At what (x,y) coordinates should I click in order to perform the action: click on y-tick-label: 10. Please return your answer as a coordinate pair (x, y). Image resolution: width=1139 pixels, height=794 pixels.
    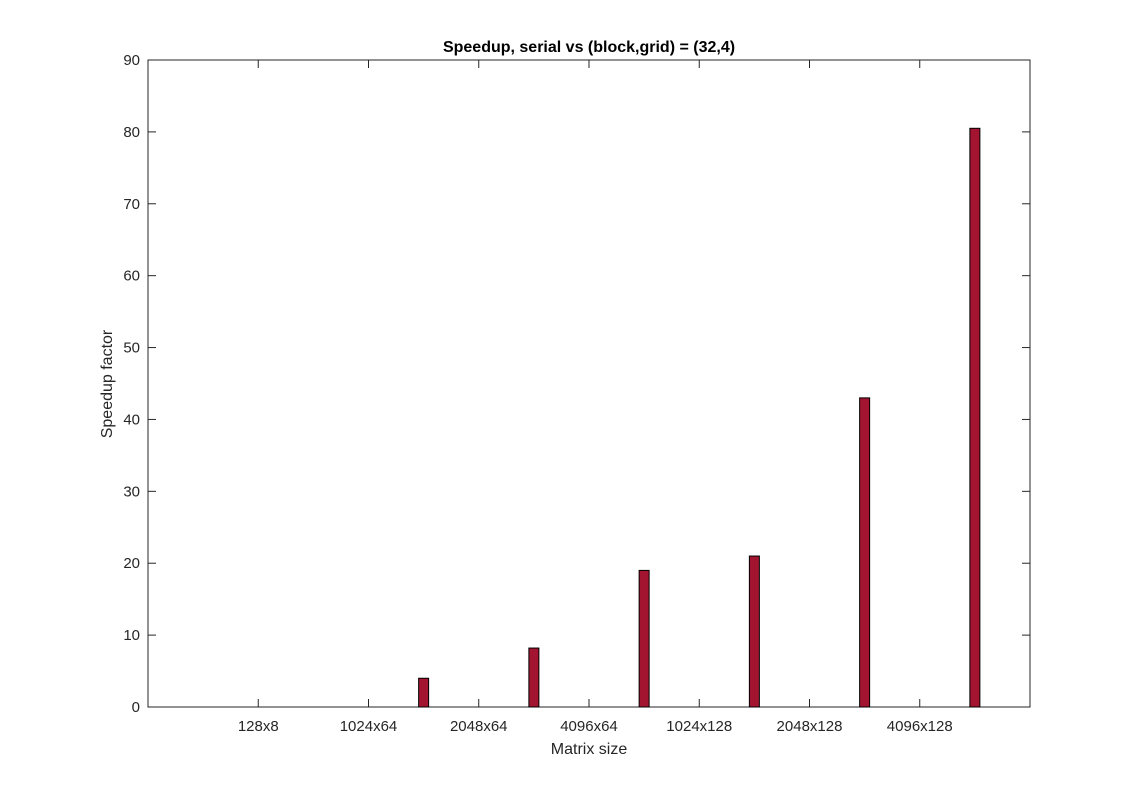
    Looking at the image, I should click on (131, 635).